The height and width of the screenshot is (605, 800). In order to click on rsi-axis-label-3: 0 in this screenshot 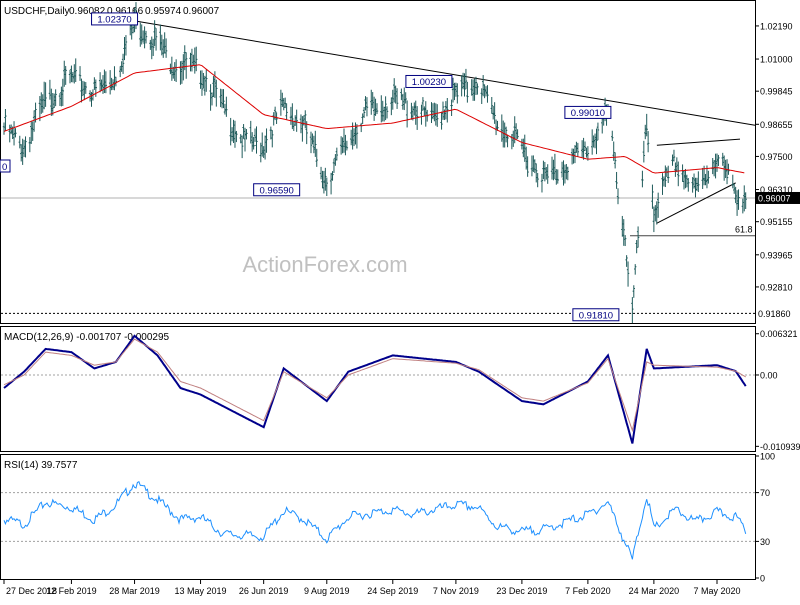, I will do `click(762, 579)`.